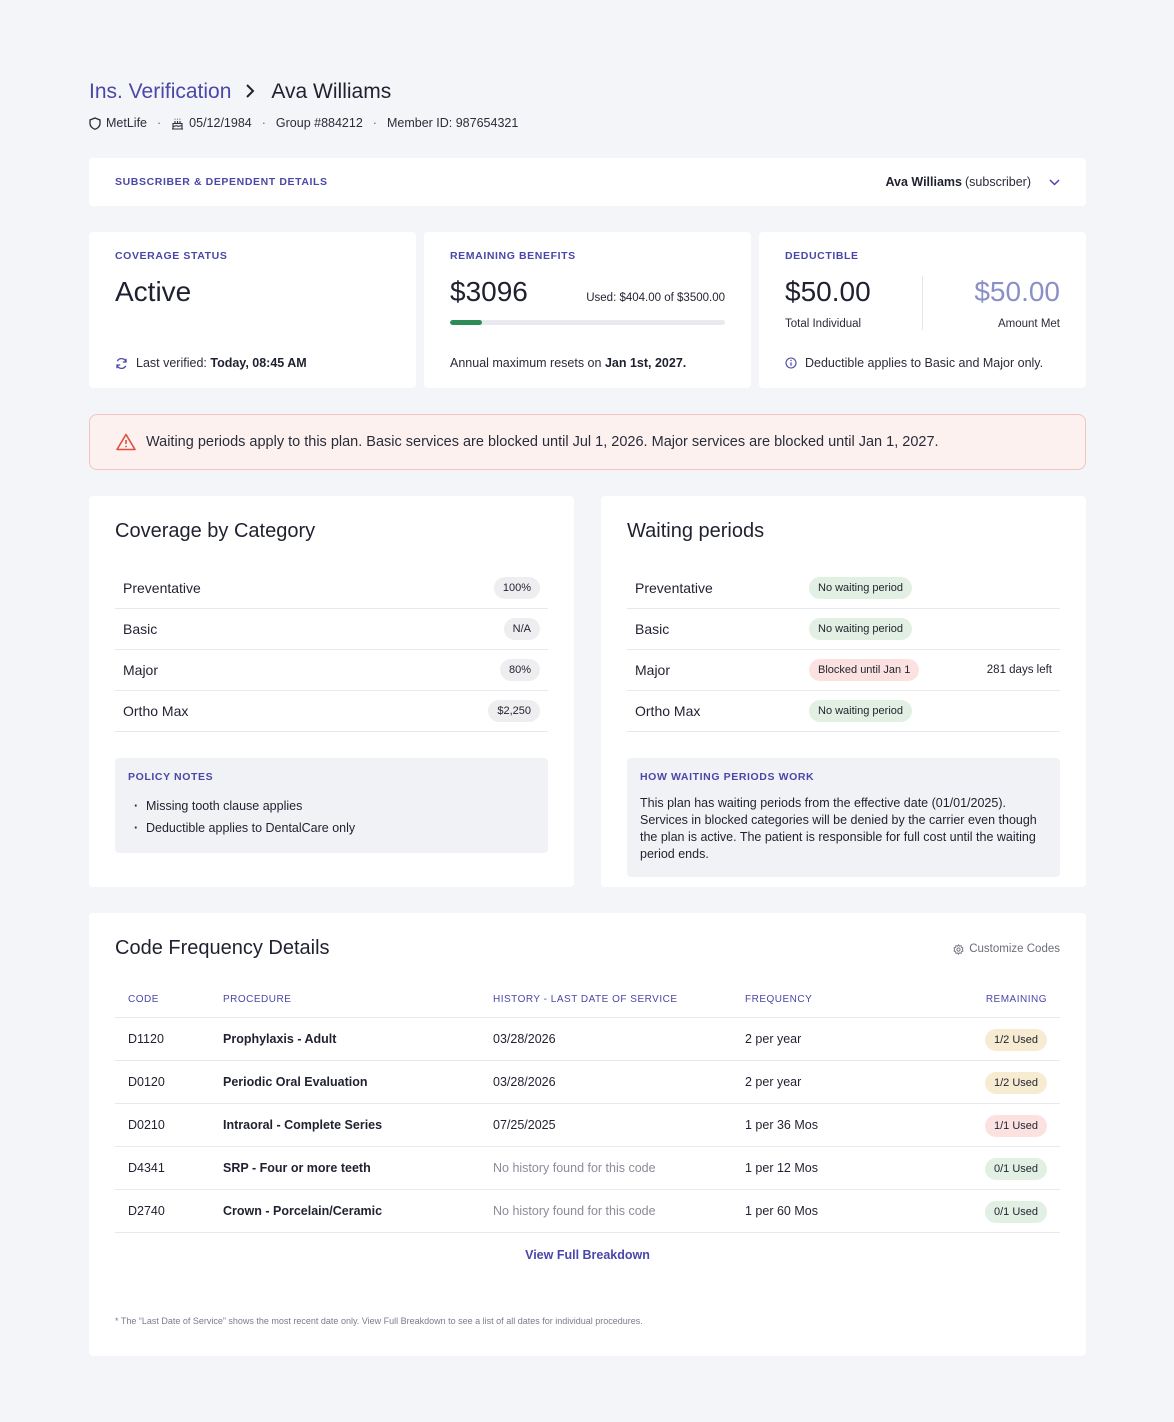 The width and height of the screenshot is (1174, 1422). I want to click on deductible-met: $50.00, so click(1017, 291).